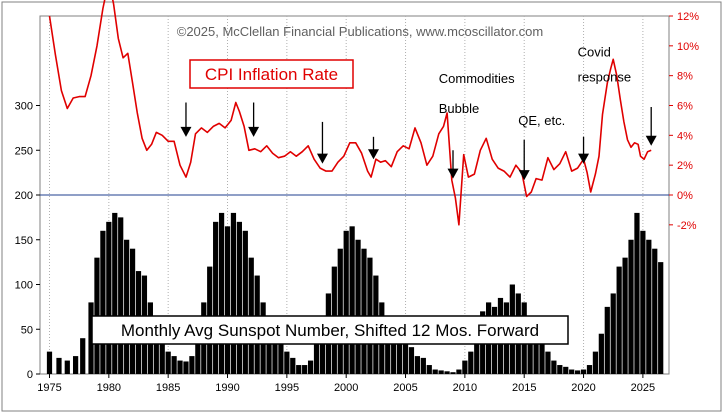 The height and width of the screenshot is (418, 723). Describe the element at coordinates (685, 166) in the screenshot. I see `right-tick-label: 2%` at that location.